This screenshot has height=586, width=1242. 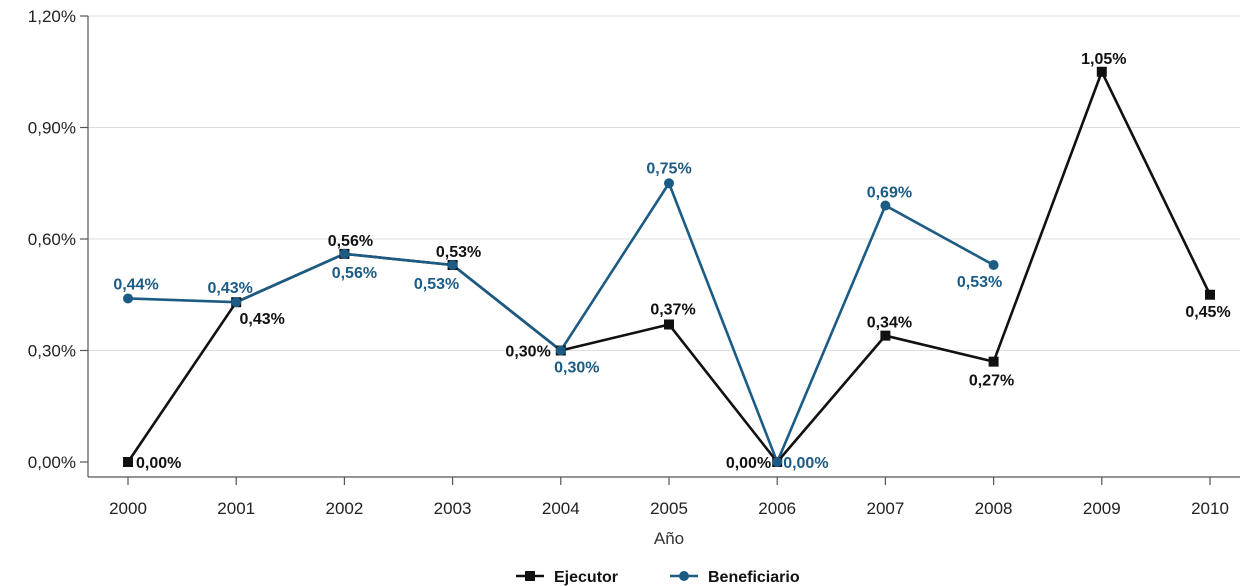 What do you see at coordinates (586, 577) in the screenshot?
I see `legend-label: Ejecutor` at bounding box center [586, 577].